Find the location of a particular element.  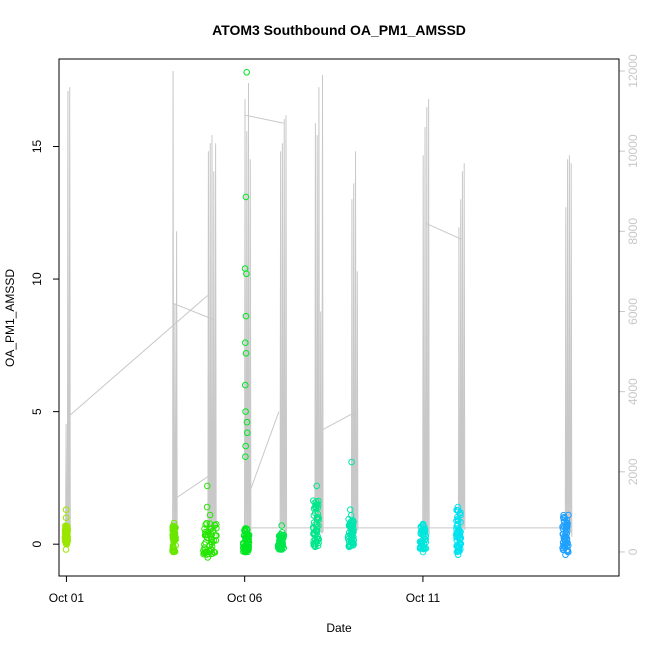

y-tick-label: 10 is located at coordinates (37, 279).